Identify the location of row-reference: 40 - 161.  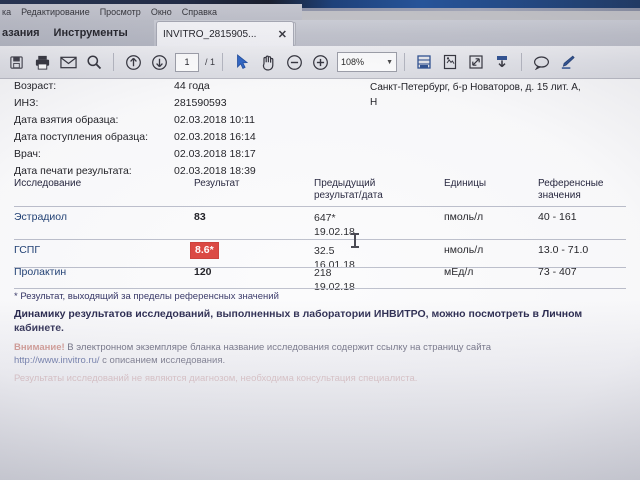
(557, 217).